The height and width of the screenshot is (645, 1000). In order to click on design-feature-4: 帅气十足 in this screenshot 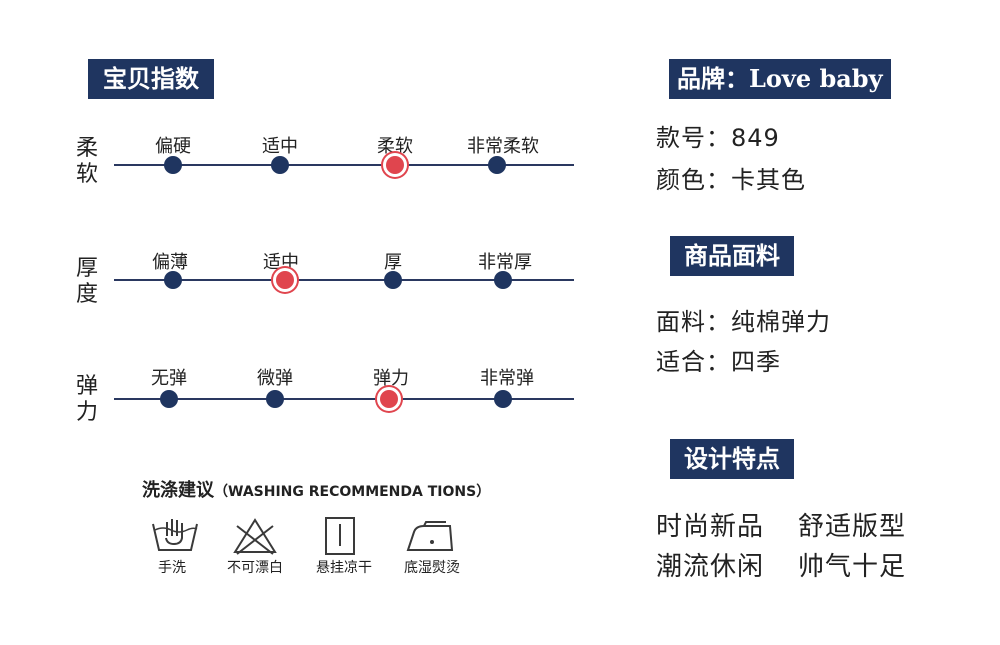, I will do `click(852, 567)`.